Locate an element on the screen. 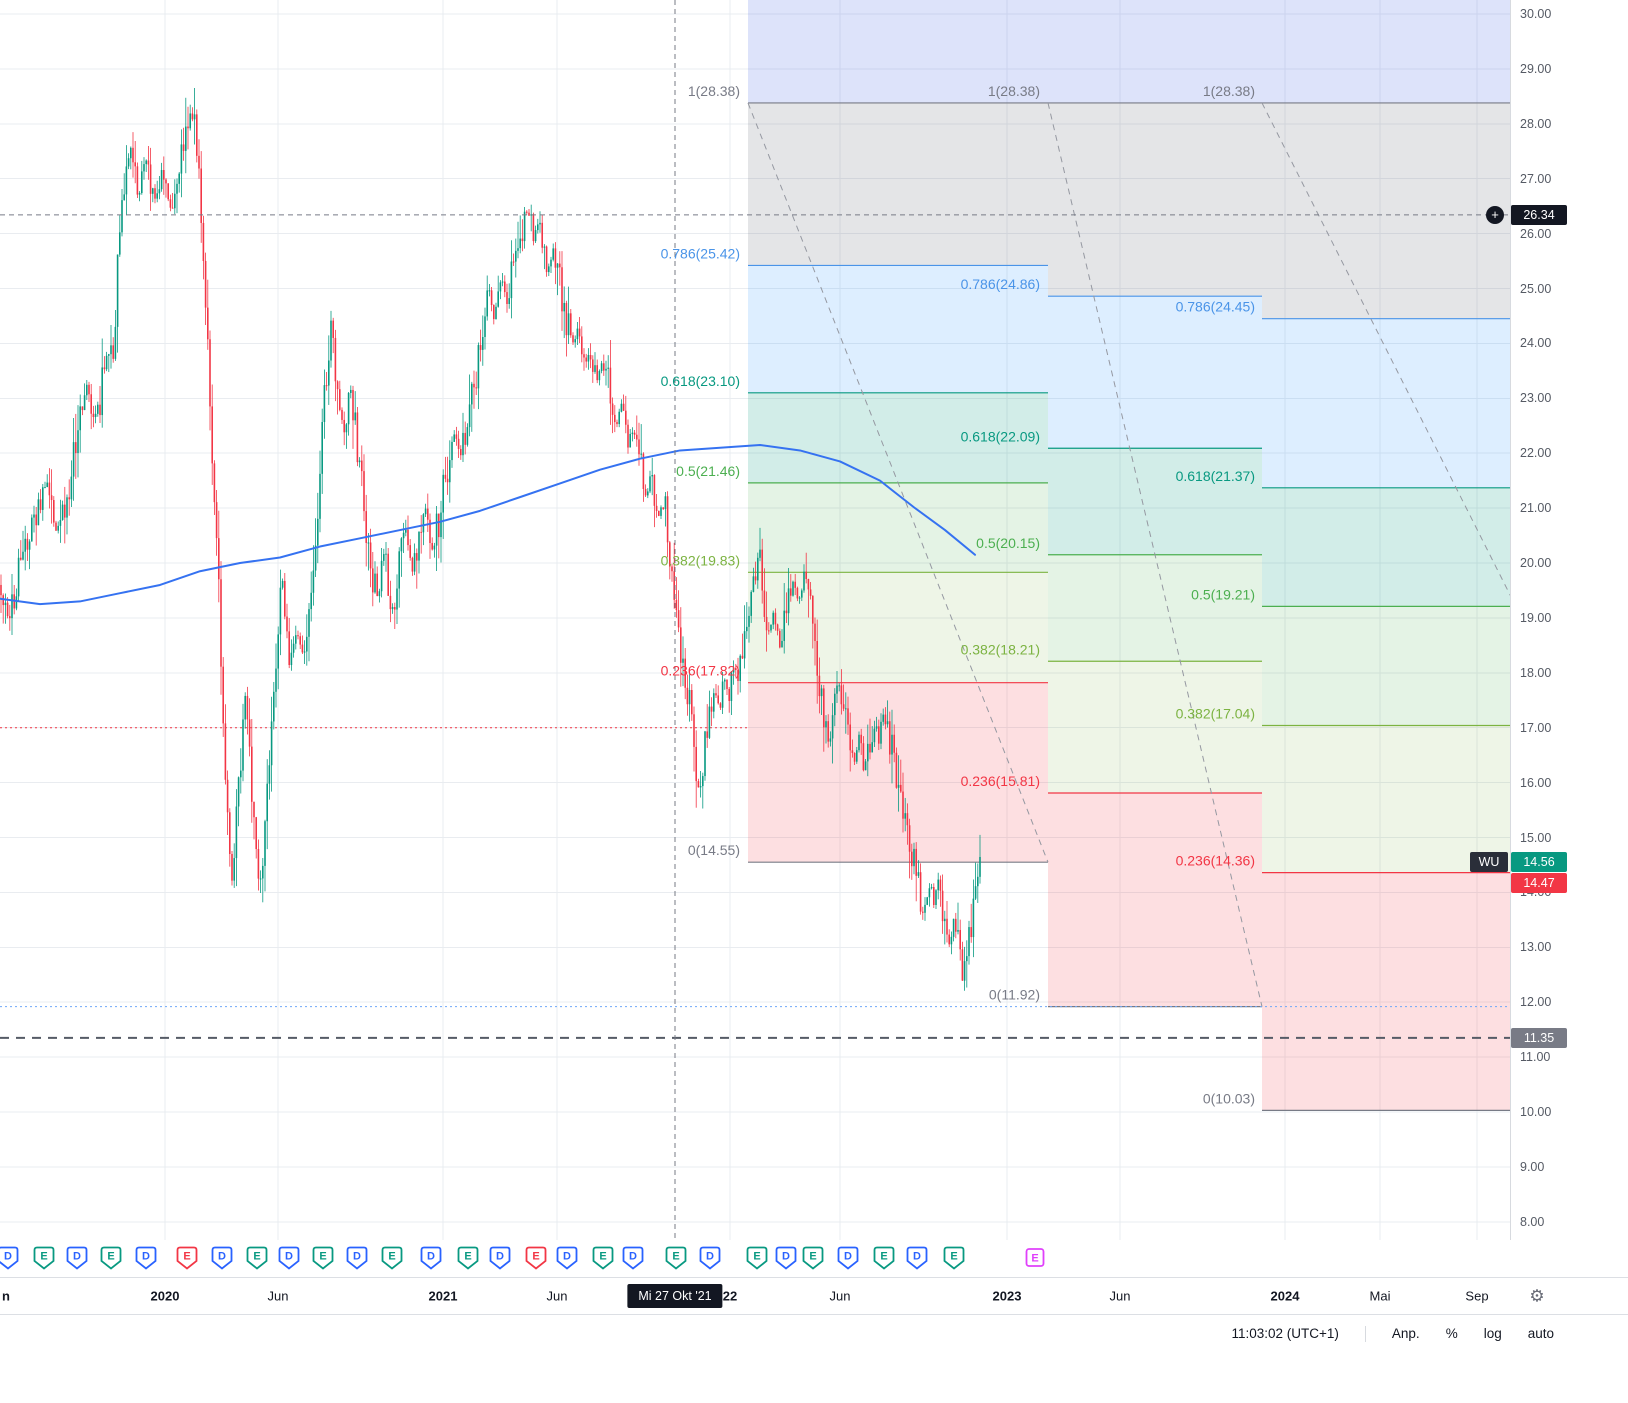 The width and height of the screenshot is (1628, 1403). price-tick-label: 20.00 is located at coordinates (1536, 563).